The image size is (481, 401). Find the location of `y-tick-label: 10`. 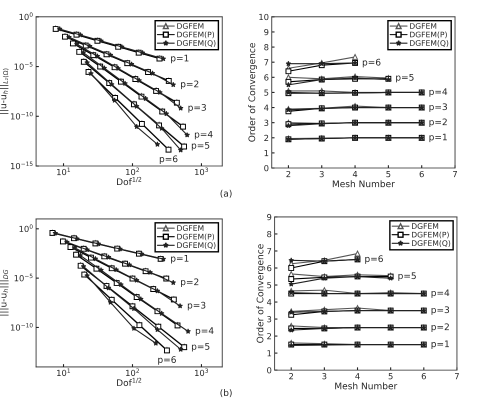

y-tick-label: 10 is located at coordinates (263, 17).